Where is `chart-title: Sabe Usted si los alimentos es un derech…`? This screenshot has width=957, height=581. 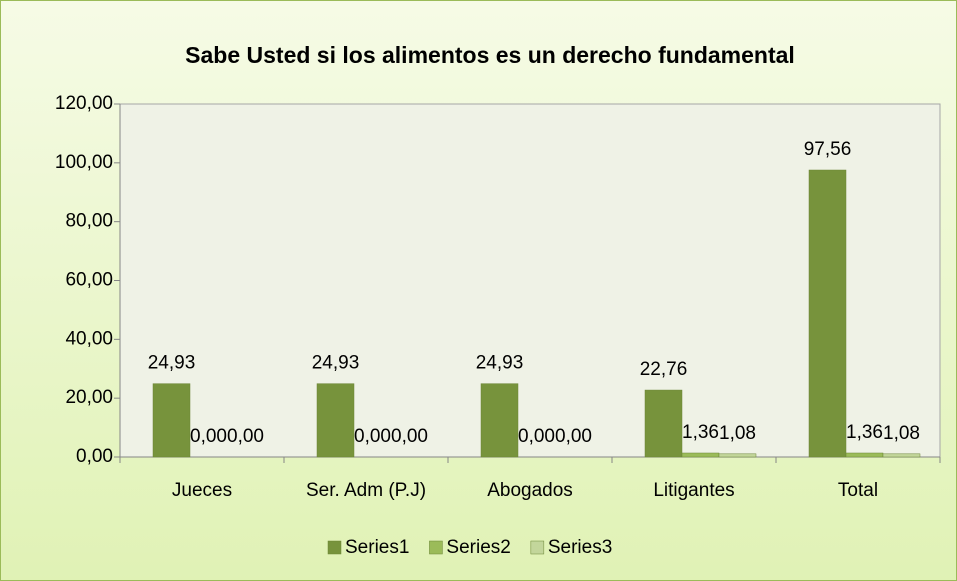
chart-title: Sabe Usted si los alimentos es un derech… is located at coordinates (490, 55).